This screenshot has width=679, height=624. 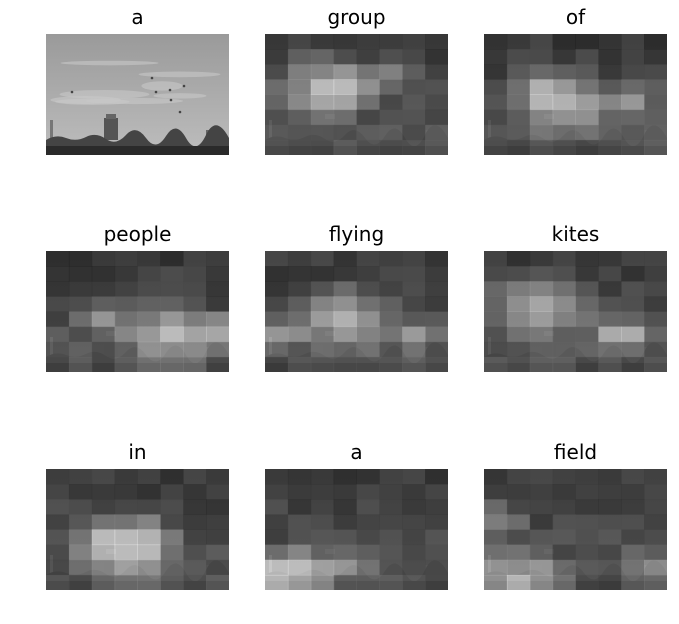 What do you see at coordinates (137, 234) in the screenshot?
I see `panel-word-label: people` at bounding box center [137, 234].